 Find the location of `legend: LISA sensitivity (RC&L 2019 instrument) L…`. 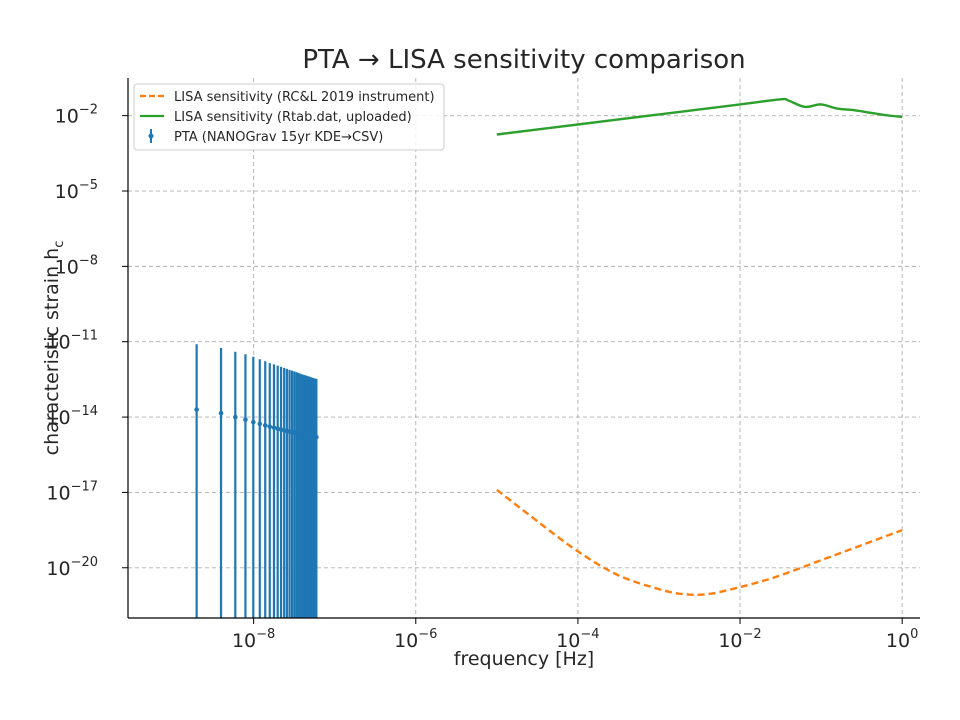

legend: LISA sensitivity (RC&L 2019 instrument) L… is located at coordinates (289, 117).